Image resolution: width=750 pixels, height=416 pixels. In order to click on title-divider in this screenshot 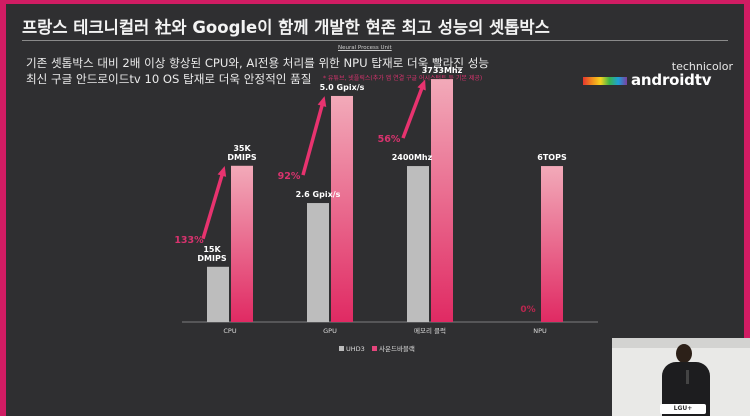, I will do `click(375, 40)`.